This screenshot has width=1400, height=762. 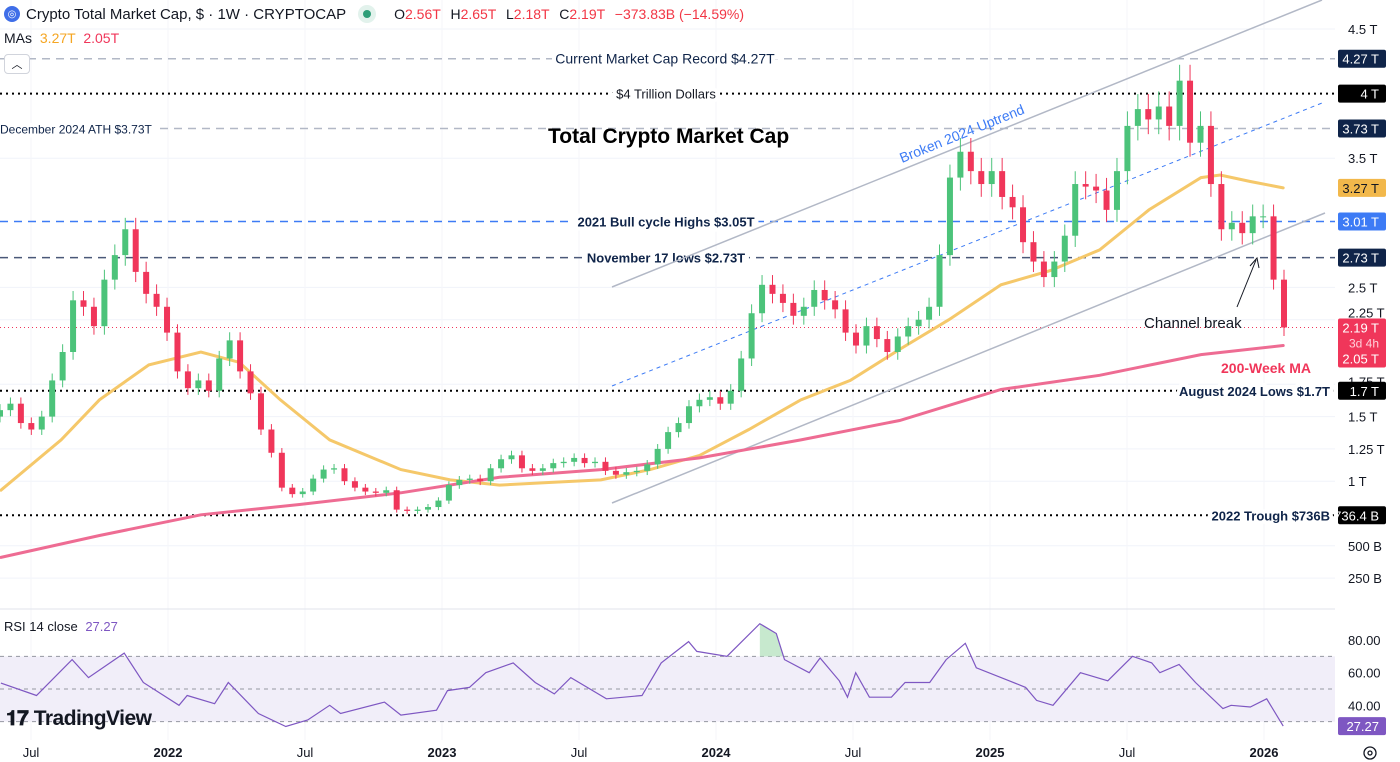 What do you see at coordinates (990, 752) in the screenshot?
I see `x-tick-label: 2025` at bounding box center [990, 752].